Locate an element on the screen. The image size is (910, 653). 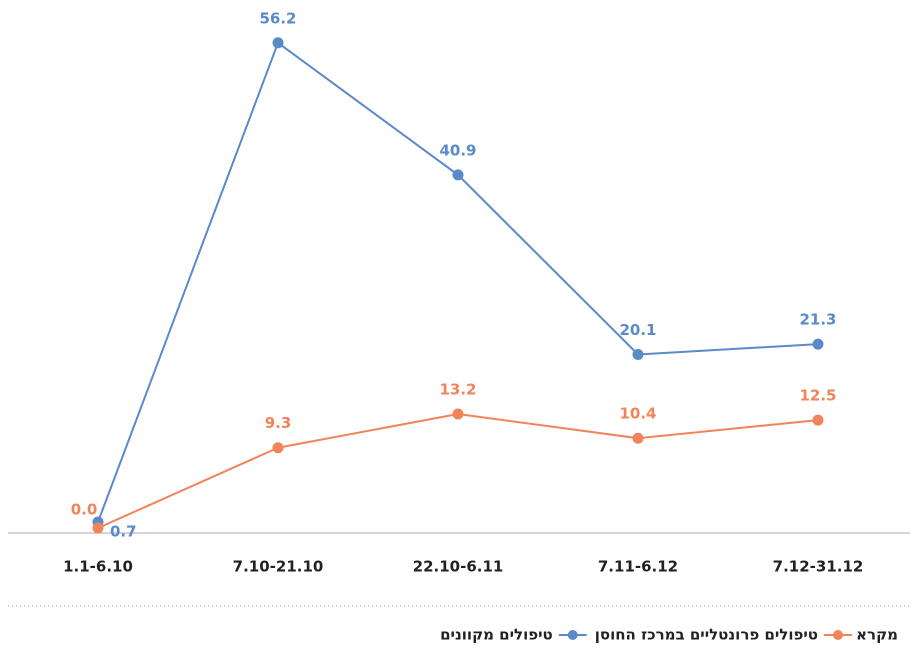
legend-title: מקרא is located at coordinates (877, 635).